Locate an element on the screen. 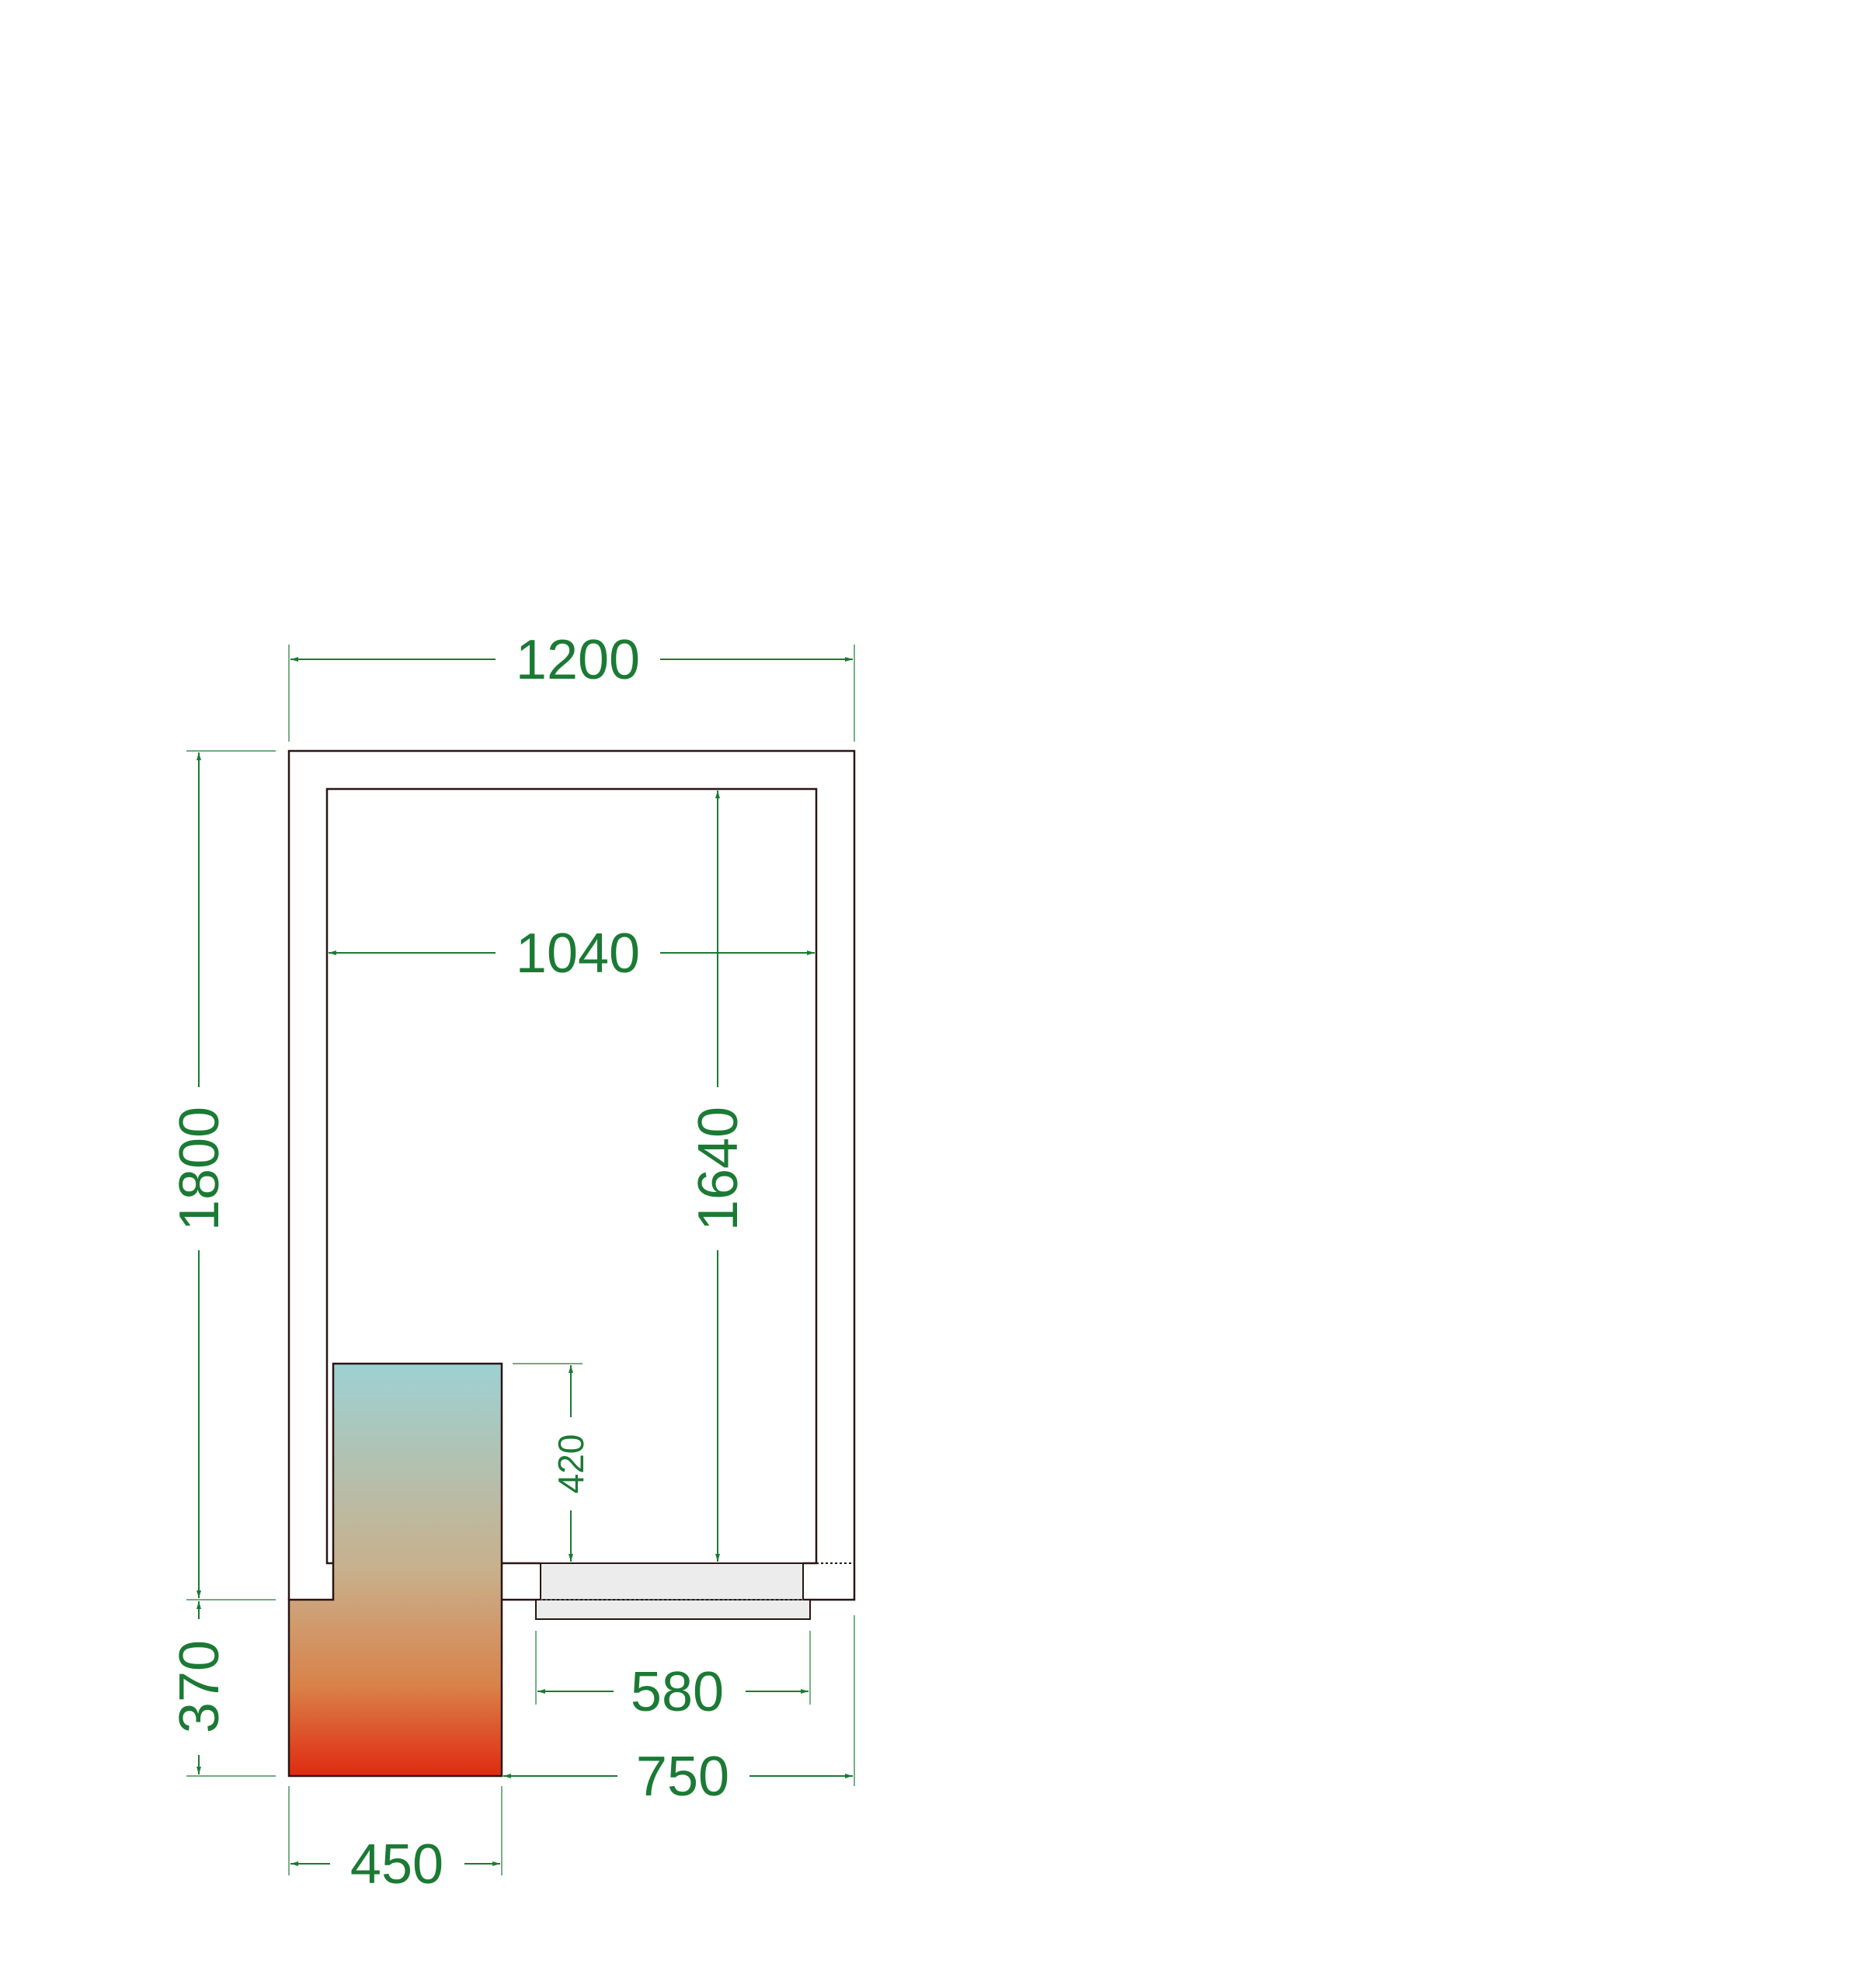 Image resolution: width=1871 pixels, height=1988 pixels. inner-wall is located at coordinates (571, 1176).